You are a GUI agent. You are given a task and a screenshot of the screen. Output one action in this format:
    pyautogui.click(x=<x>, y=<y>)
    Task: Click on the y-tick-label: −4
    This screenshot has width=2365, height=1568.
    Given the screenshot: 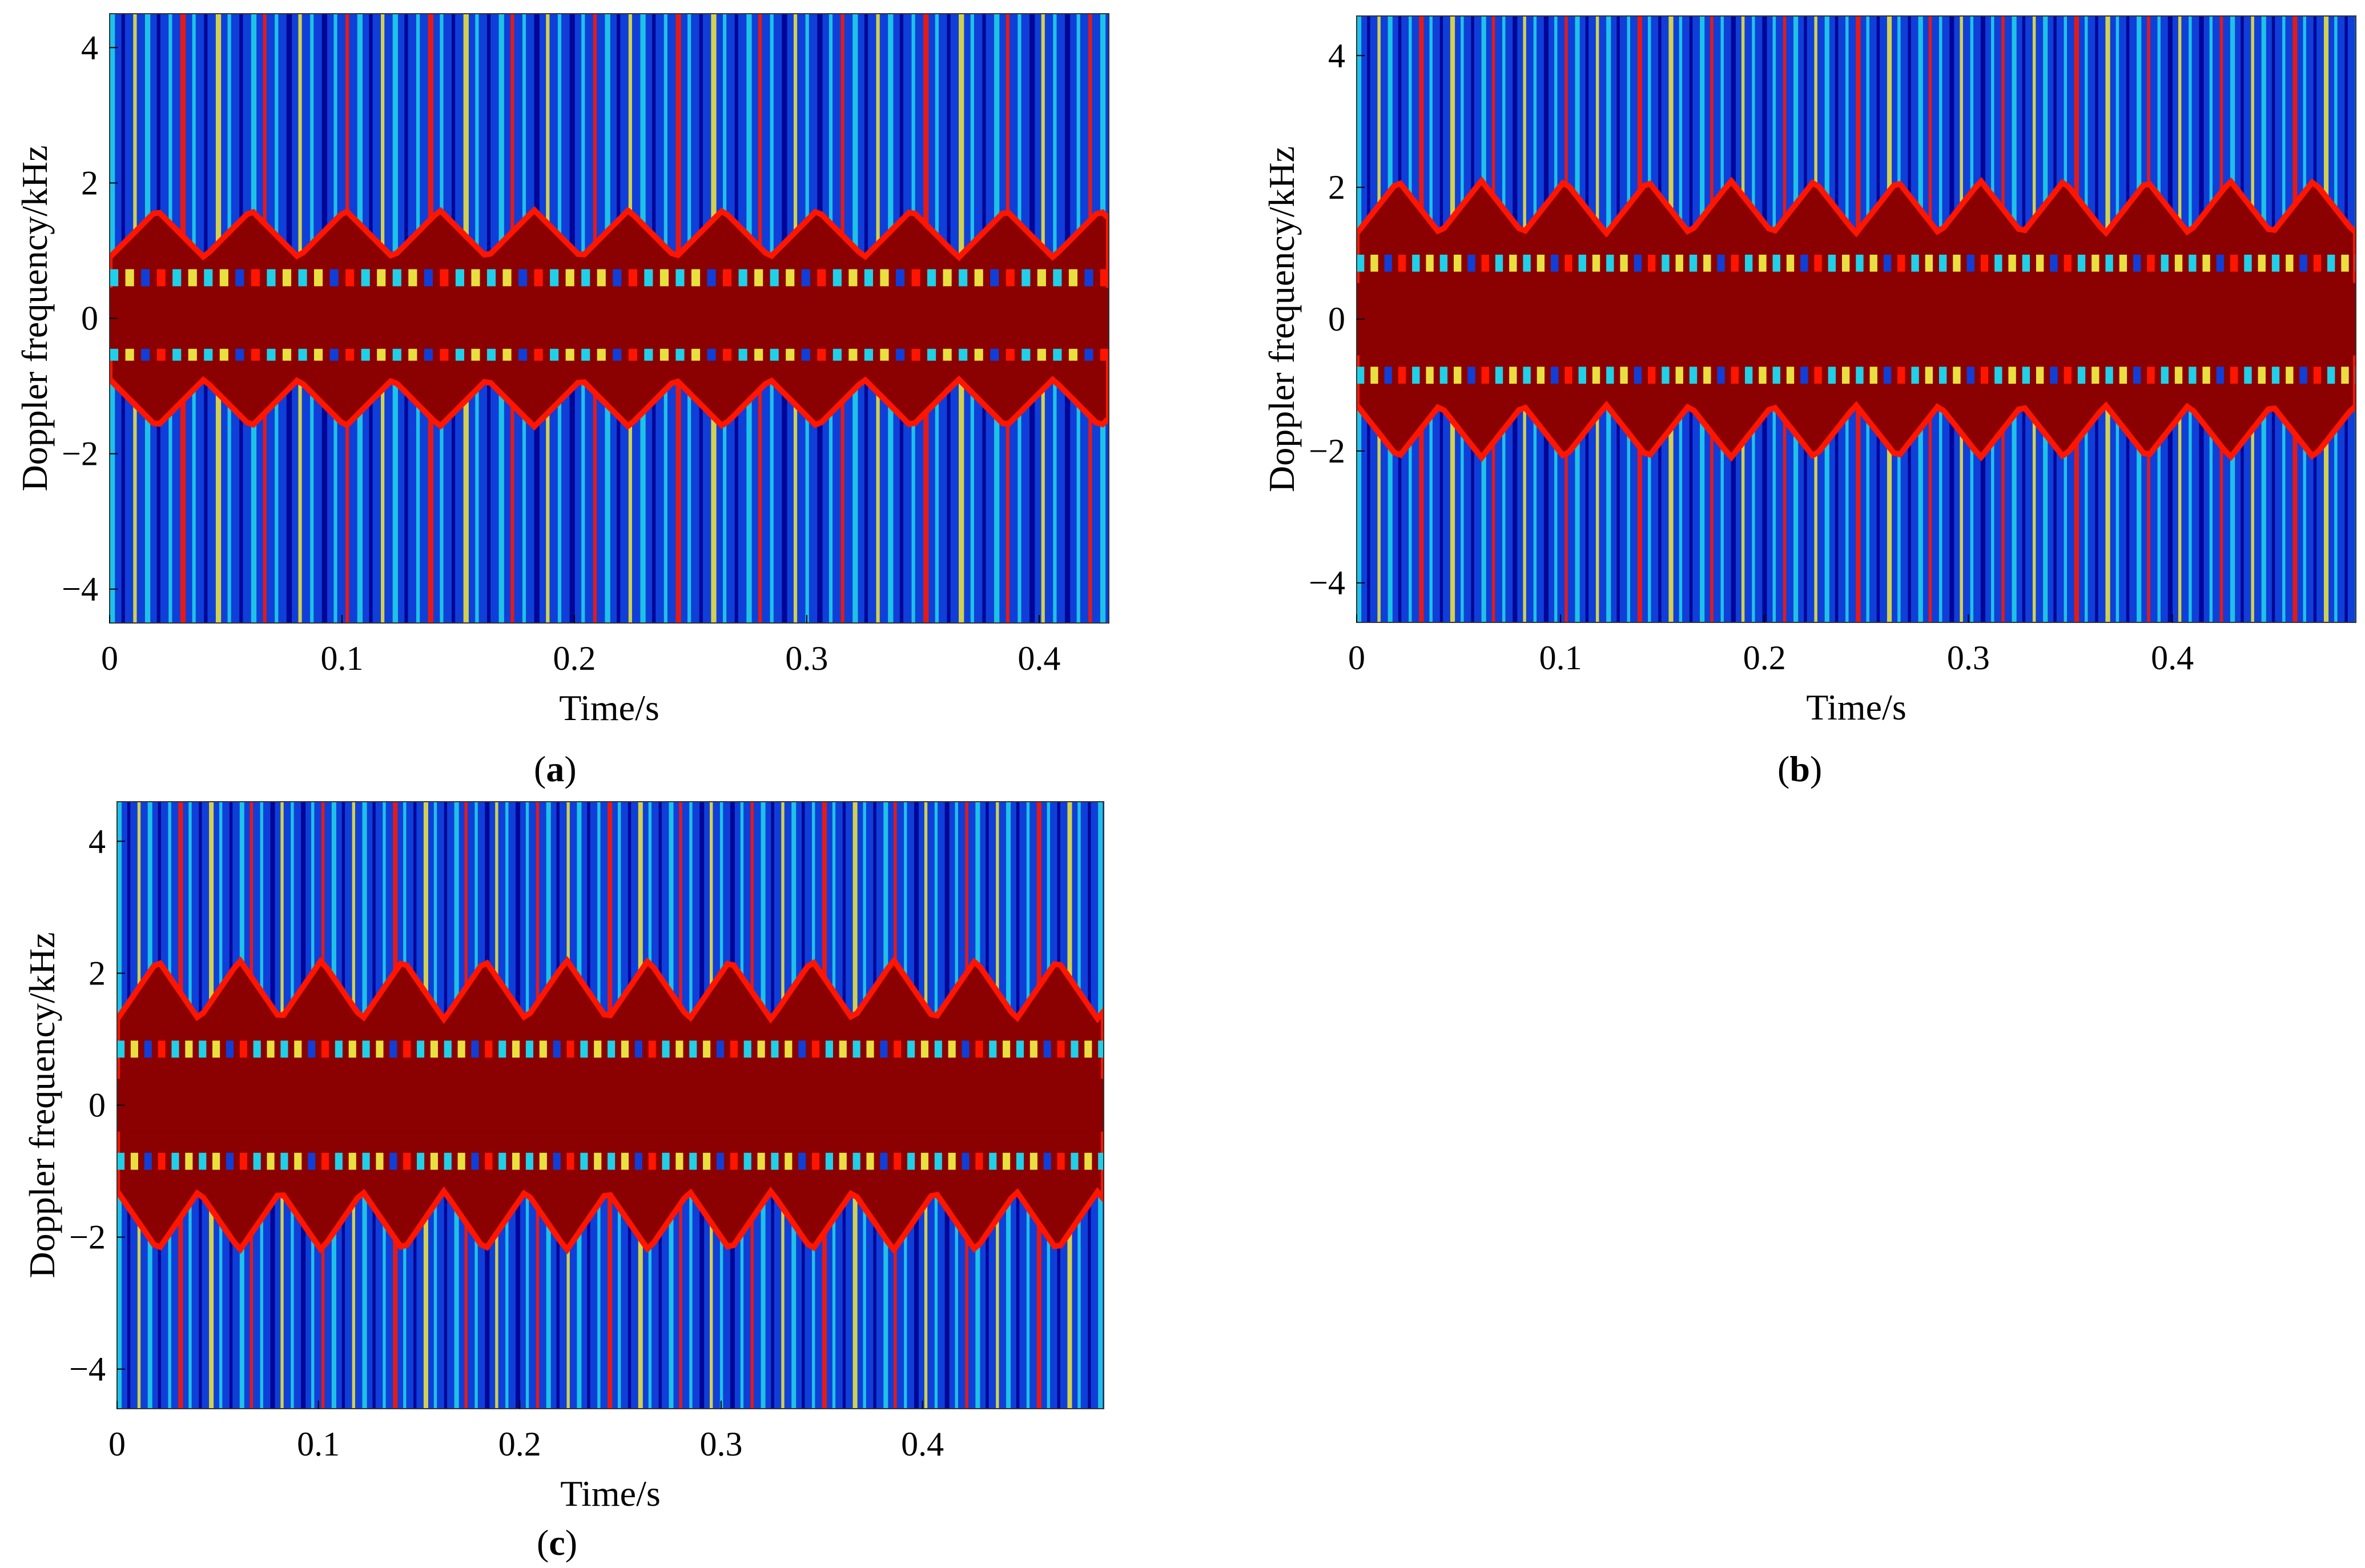 What is the action you would take?
    pyautogui.click(x=1327, y=583)
    